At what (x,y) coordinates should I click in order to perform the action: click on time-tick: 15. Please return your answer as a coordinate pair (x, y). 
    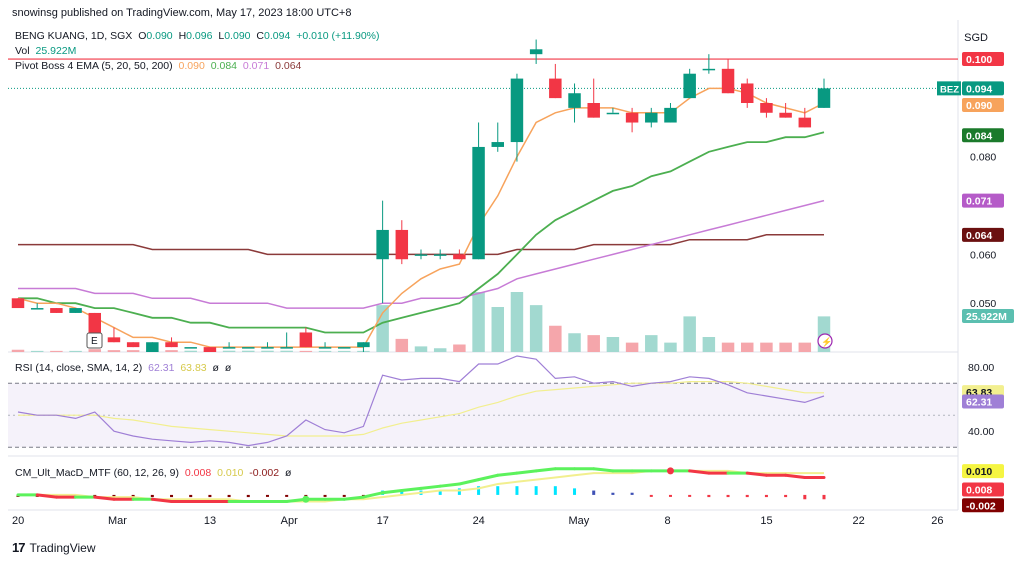
    Looking at the image, I should click on (766, 521).